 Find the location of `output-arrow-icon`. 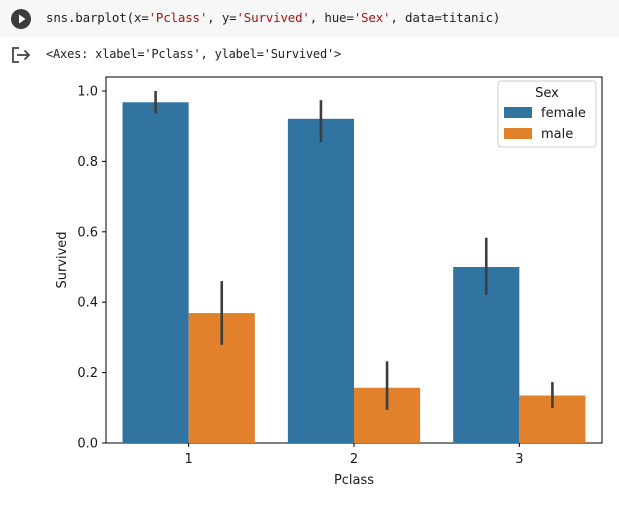

output-arrow-icon is located at coordinates (21, 55).